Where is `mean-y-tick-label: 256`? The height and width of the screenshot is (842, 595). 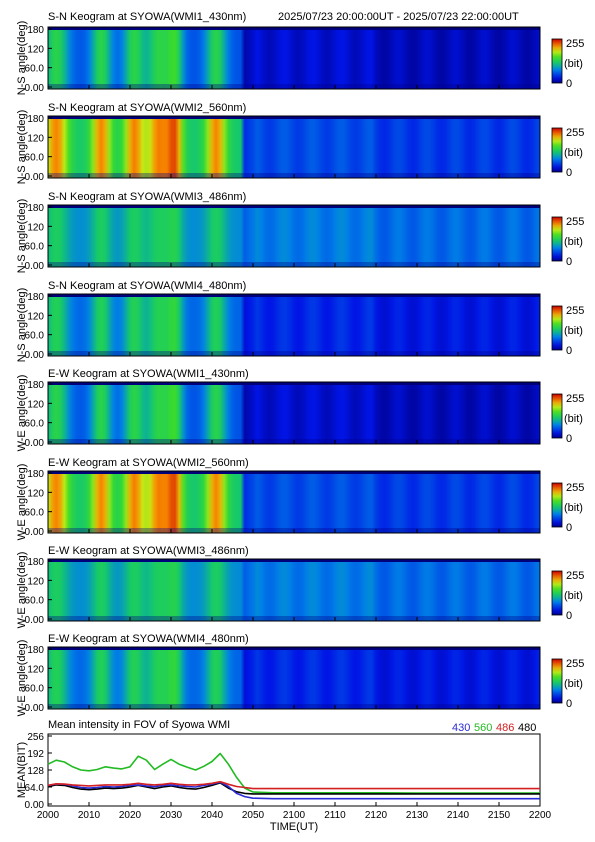 mean-y-tick-label: 256 is located at coordinates (35, 737).